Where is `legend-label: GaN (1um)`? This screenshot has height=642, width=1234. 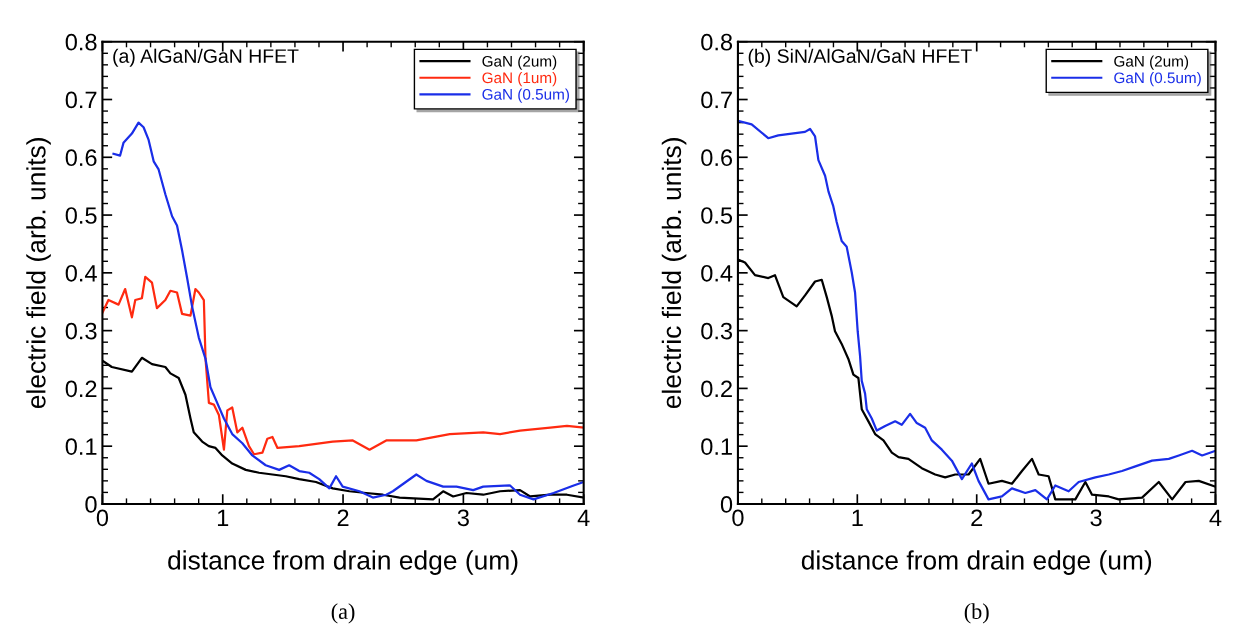 legend-label: GaN (1um) is located at coordinates (519, 79).